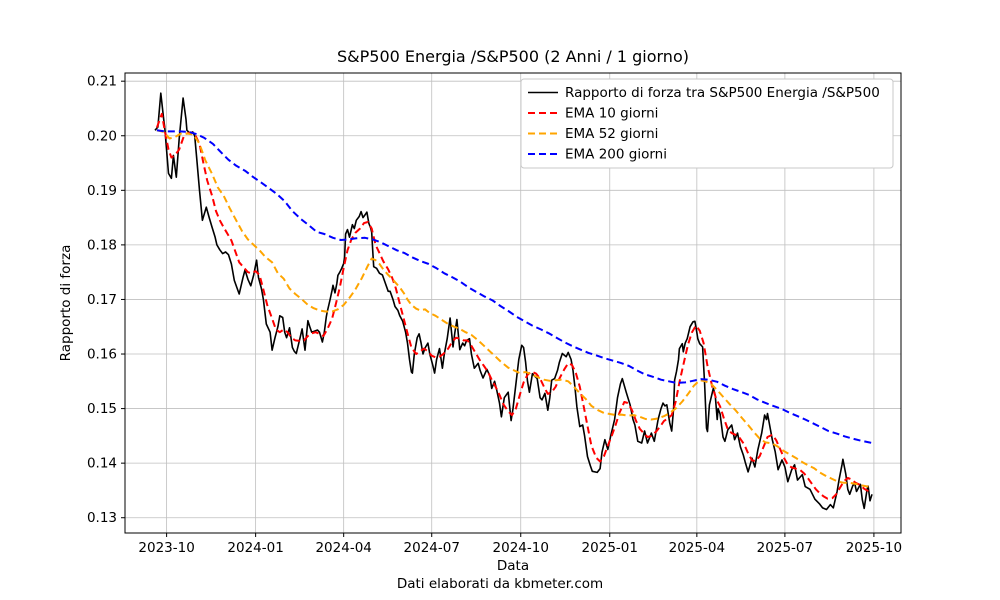 The width and height of the screenshot is (1000, 600). Describe the element at coordinates (102, 518) in the screenshot. I see `y-tick-label: 0.13` at that location.